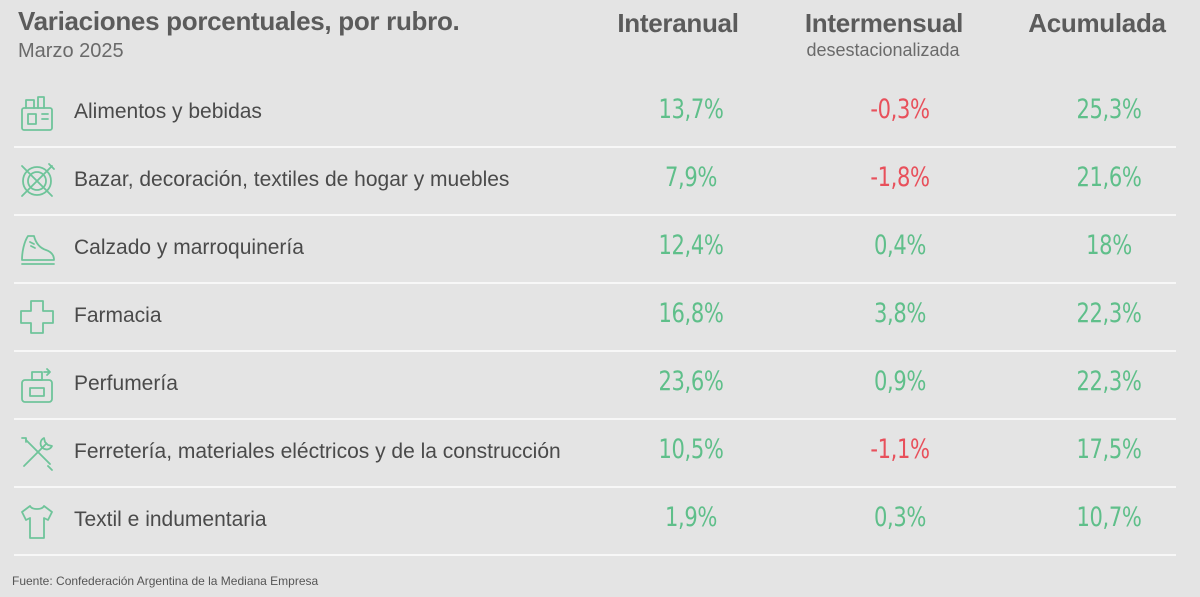 This screenshot has height=597, width=1200. What do you see at coordinates (595, 114) in the screenshot?
I see `table-row: Alimentos y bebidas 13,7% -0,3% 25,3%` at bounding box center [595, 114].